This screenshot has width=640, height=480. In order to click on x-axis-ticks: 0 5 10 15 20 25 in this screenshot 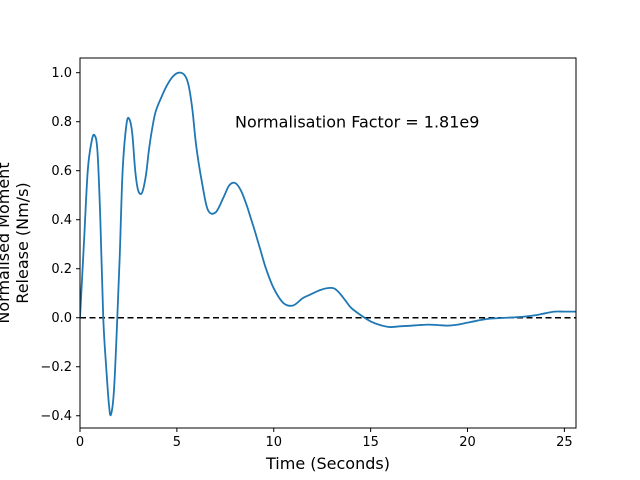, I will do `click(324, 439)`.